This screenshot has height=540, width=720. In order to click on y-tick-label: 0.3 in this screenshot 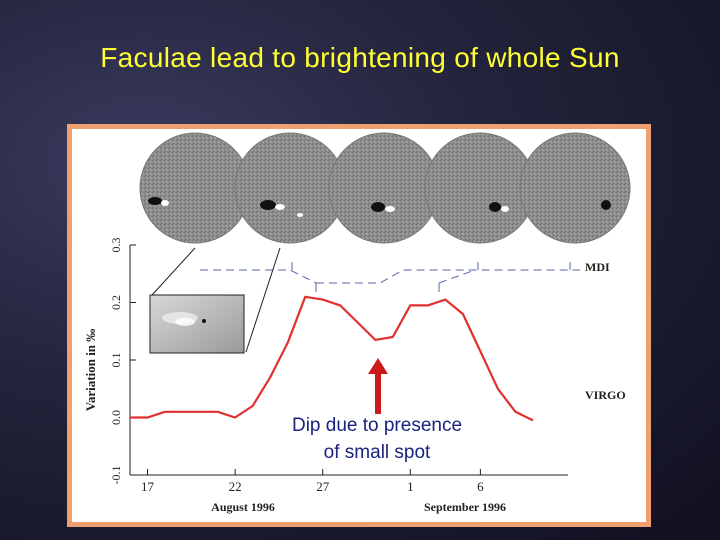, I will do `click(116, 245)`.